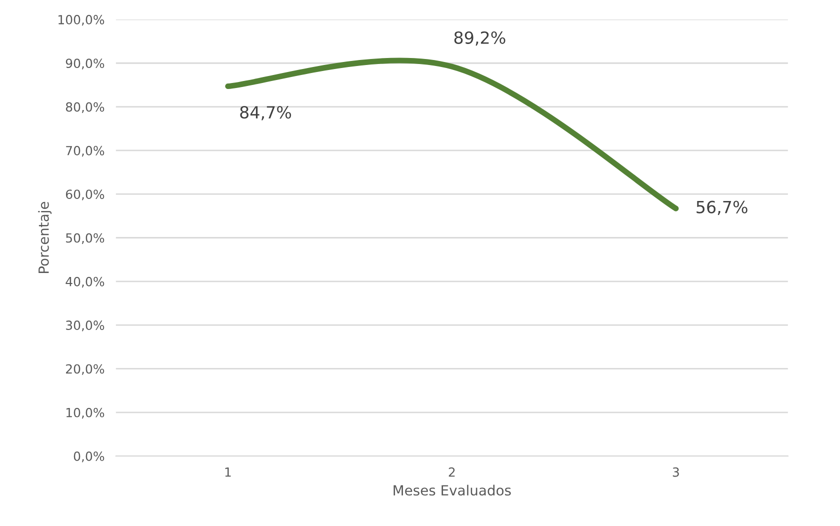 This screenshot has height=526, width=840. Describe the element at coordinates (85, 64) in the screenshot. I see `y-tick-label: 90,0%` at that location.